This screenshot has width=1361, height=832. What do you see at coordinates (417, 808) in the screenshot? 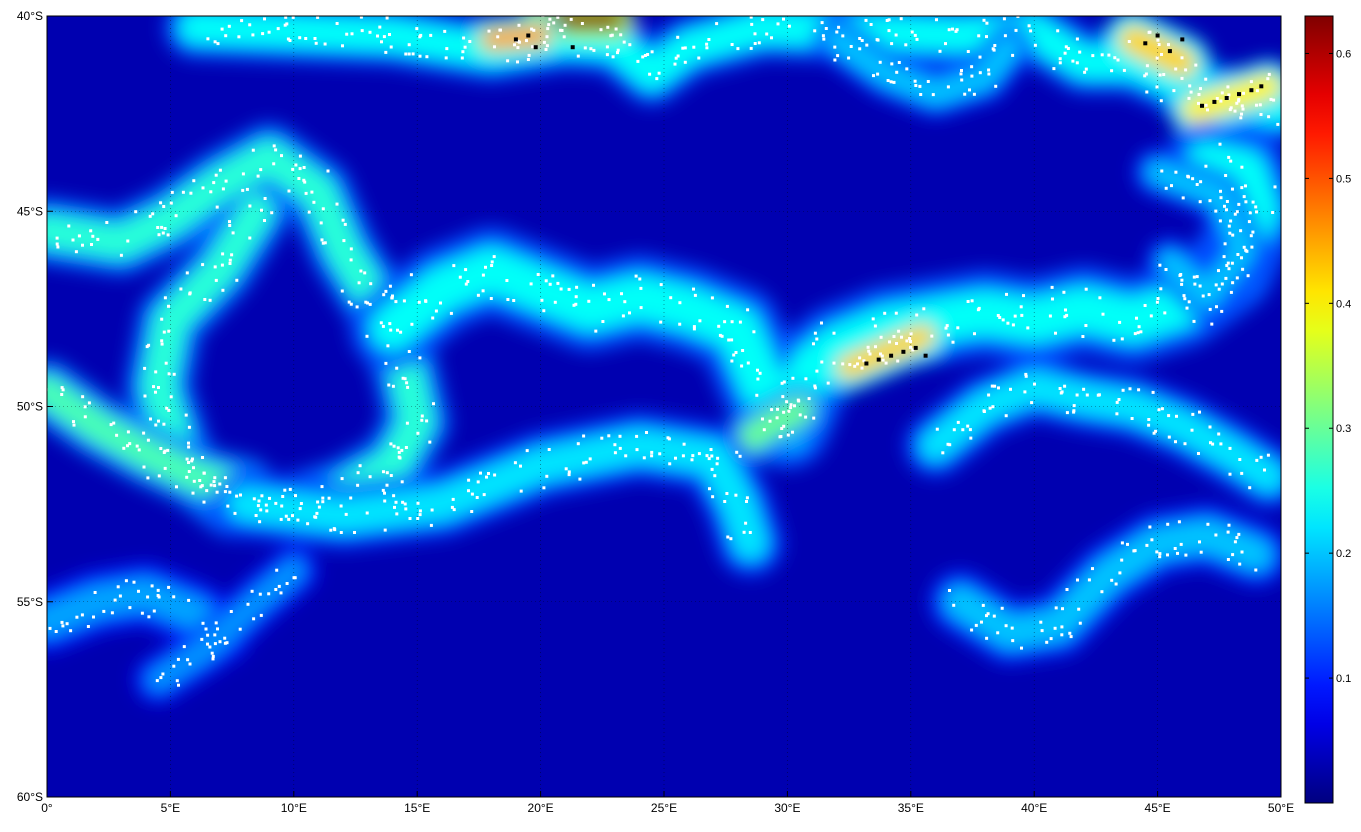
I see `lon-tick-label: 15°E` at bounding box center [417, 808].